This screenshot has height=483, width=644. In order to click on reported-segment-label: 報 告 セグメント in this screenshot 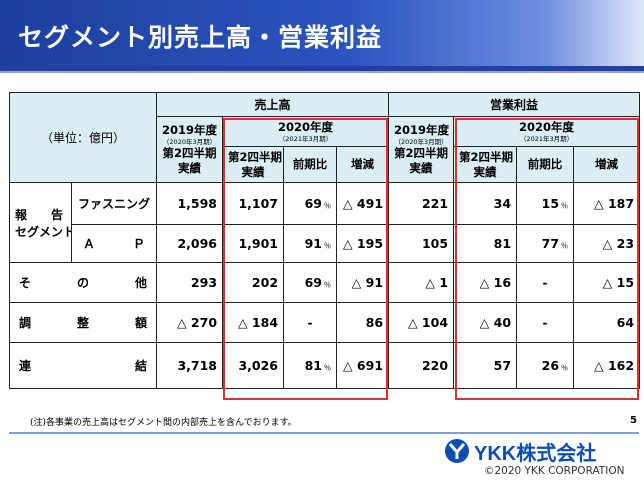, I will do `click(40, 222)`.